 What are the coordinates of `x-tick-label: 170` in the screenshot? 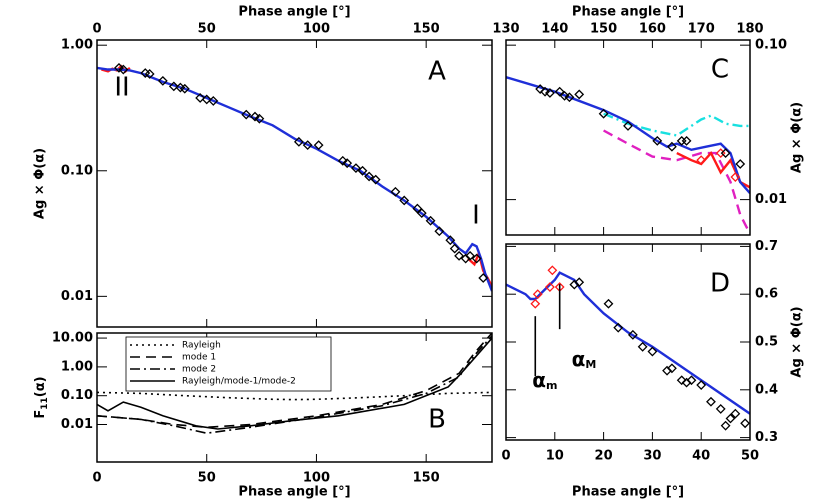 It's located at (701, 29).